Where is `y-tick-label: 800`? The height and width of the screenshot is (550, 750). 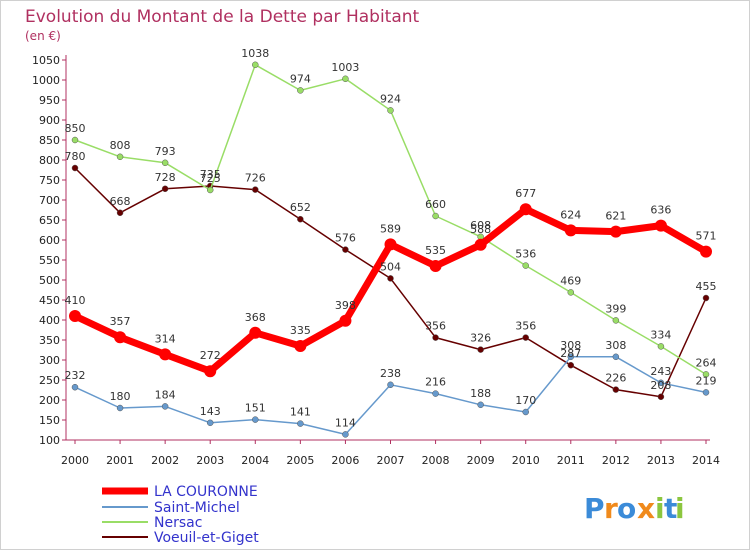
y-tick-label: 800 is located at coordinates (49, 160).